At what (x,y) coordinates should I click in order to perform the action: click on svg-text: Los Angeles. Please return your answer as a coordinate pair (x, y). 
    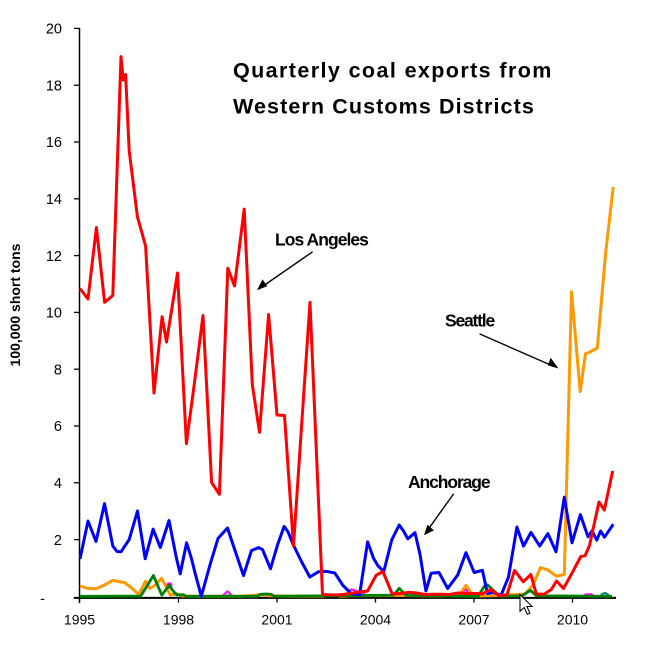
    Looking at the image, I should click on (322, 240).